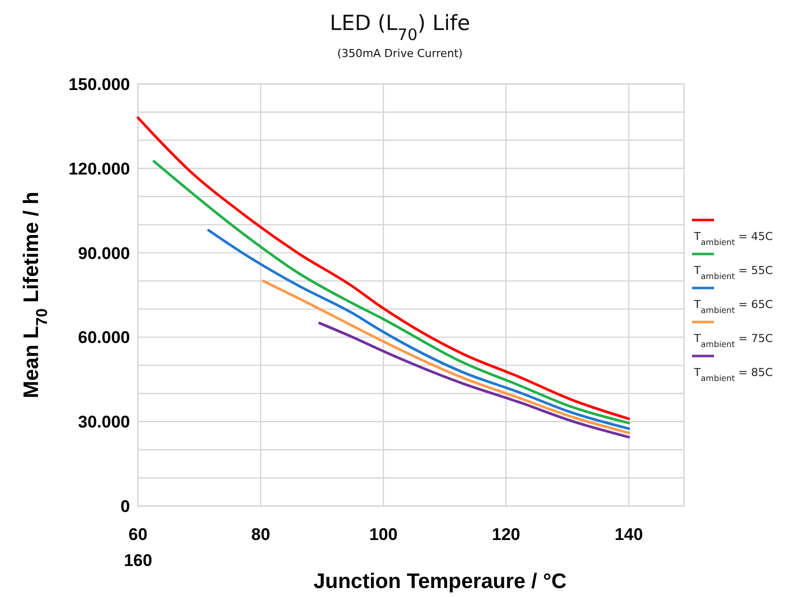 The width and height of the screenshot is (786, 597). Describe the element at coordinates (125, 506) in the screenshot. I see `y-tick-label: 0` at that location.